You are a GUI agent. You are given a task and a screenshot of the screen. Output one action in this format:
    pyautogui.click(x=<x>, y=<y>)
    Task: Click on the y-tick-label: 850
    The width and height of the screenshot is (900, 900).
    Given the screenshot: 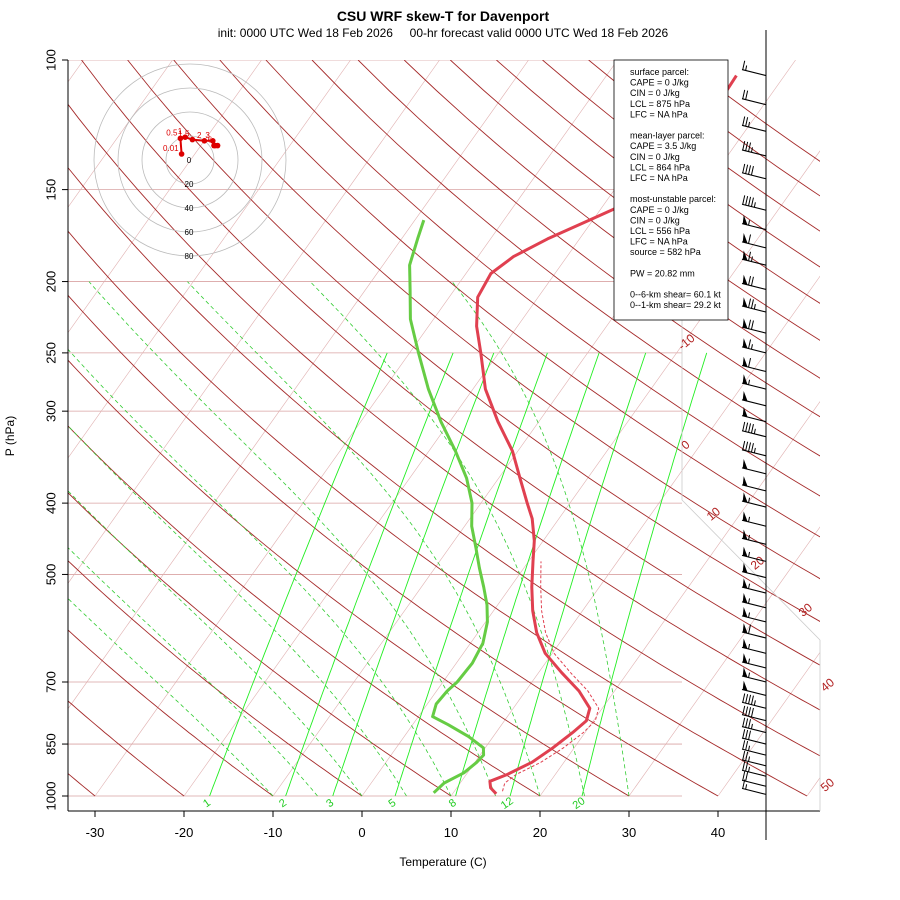 What is the action you would take?
    pyautogui.click(x=50, y=744)
    